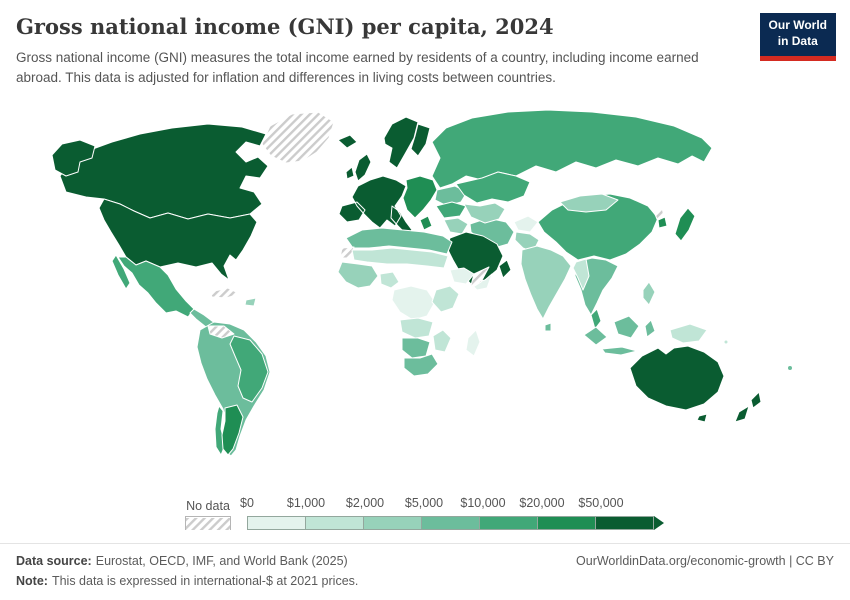 This screenshot has height=600, width=850. I want to click on legend-no-data-label: No data, so click(208, 506).